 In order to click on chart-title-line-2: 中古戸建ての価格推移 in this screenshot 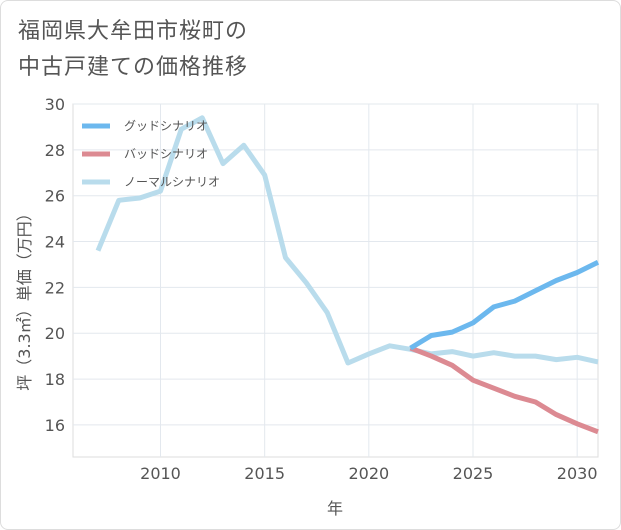, I will do `click(133, 67)`.